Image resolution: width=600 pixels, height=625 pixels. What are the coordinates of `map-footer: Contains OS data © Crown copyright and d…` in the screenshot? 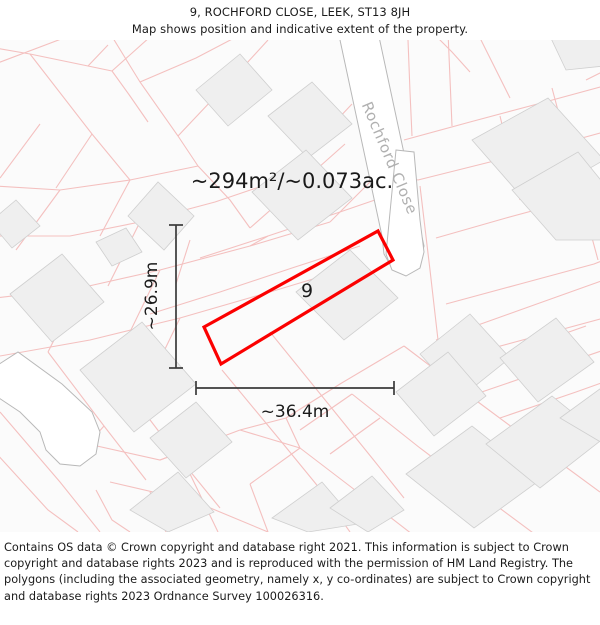 It's located at (300, 578).